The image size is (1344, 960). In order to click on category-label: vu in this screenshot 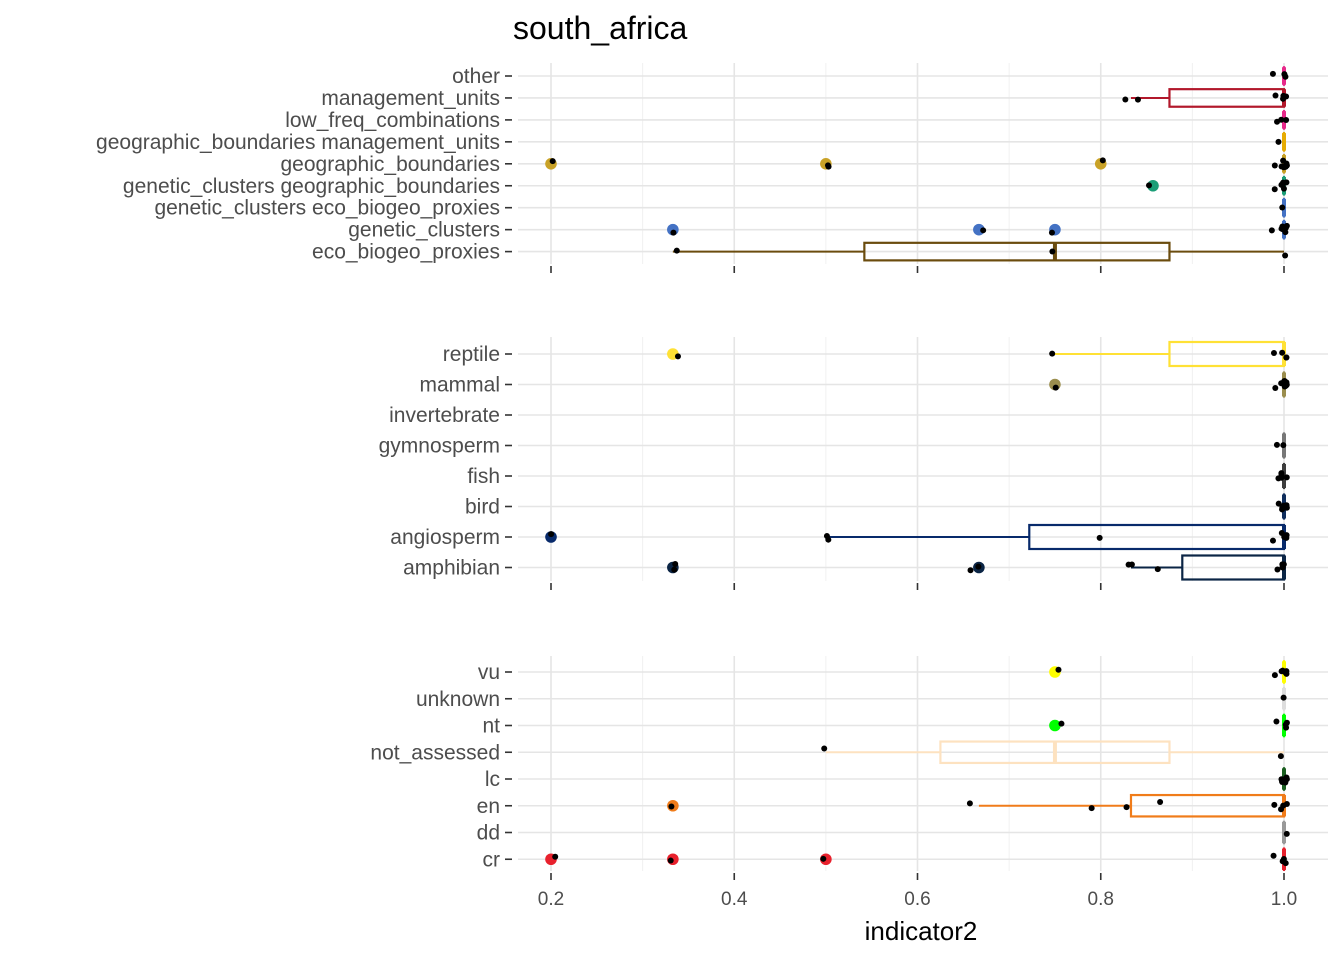, I will do `click(489, 672)`.